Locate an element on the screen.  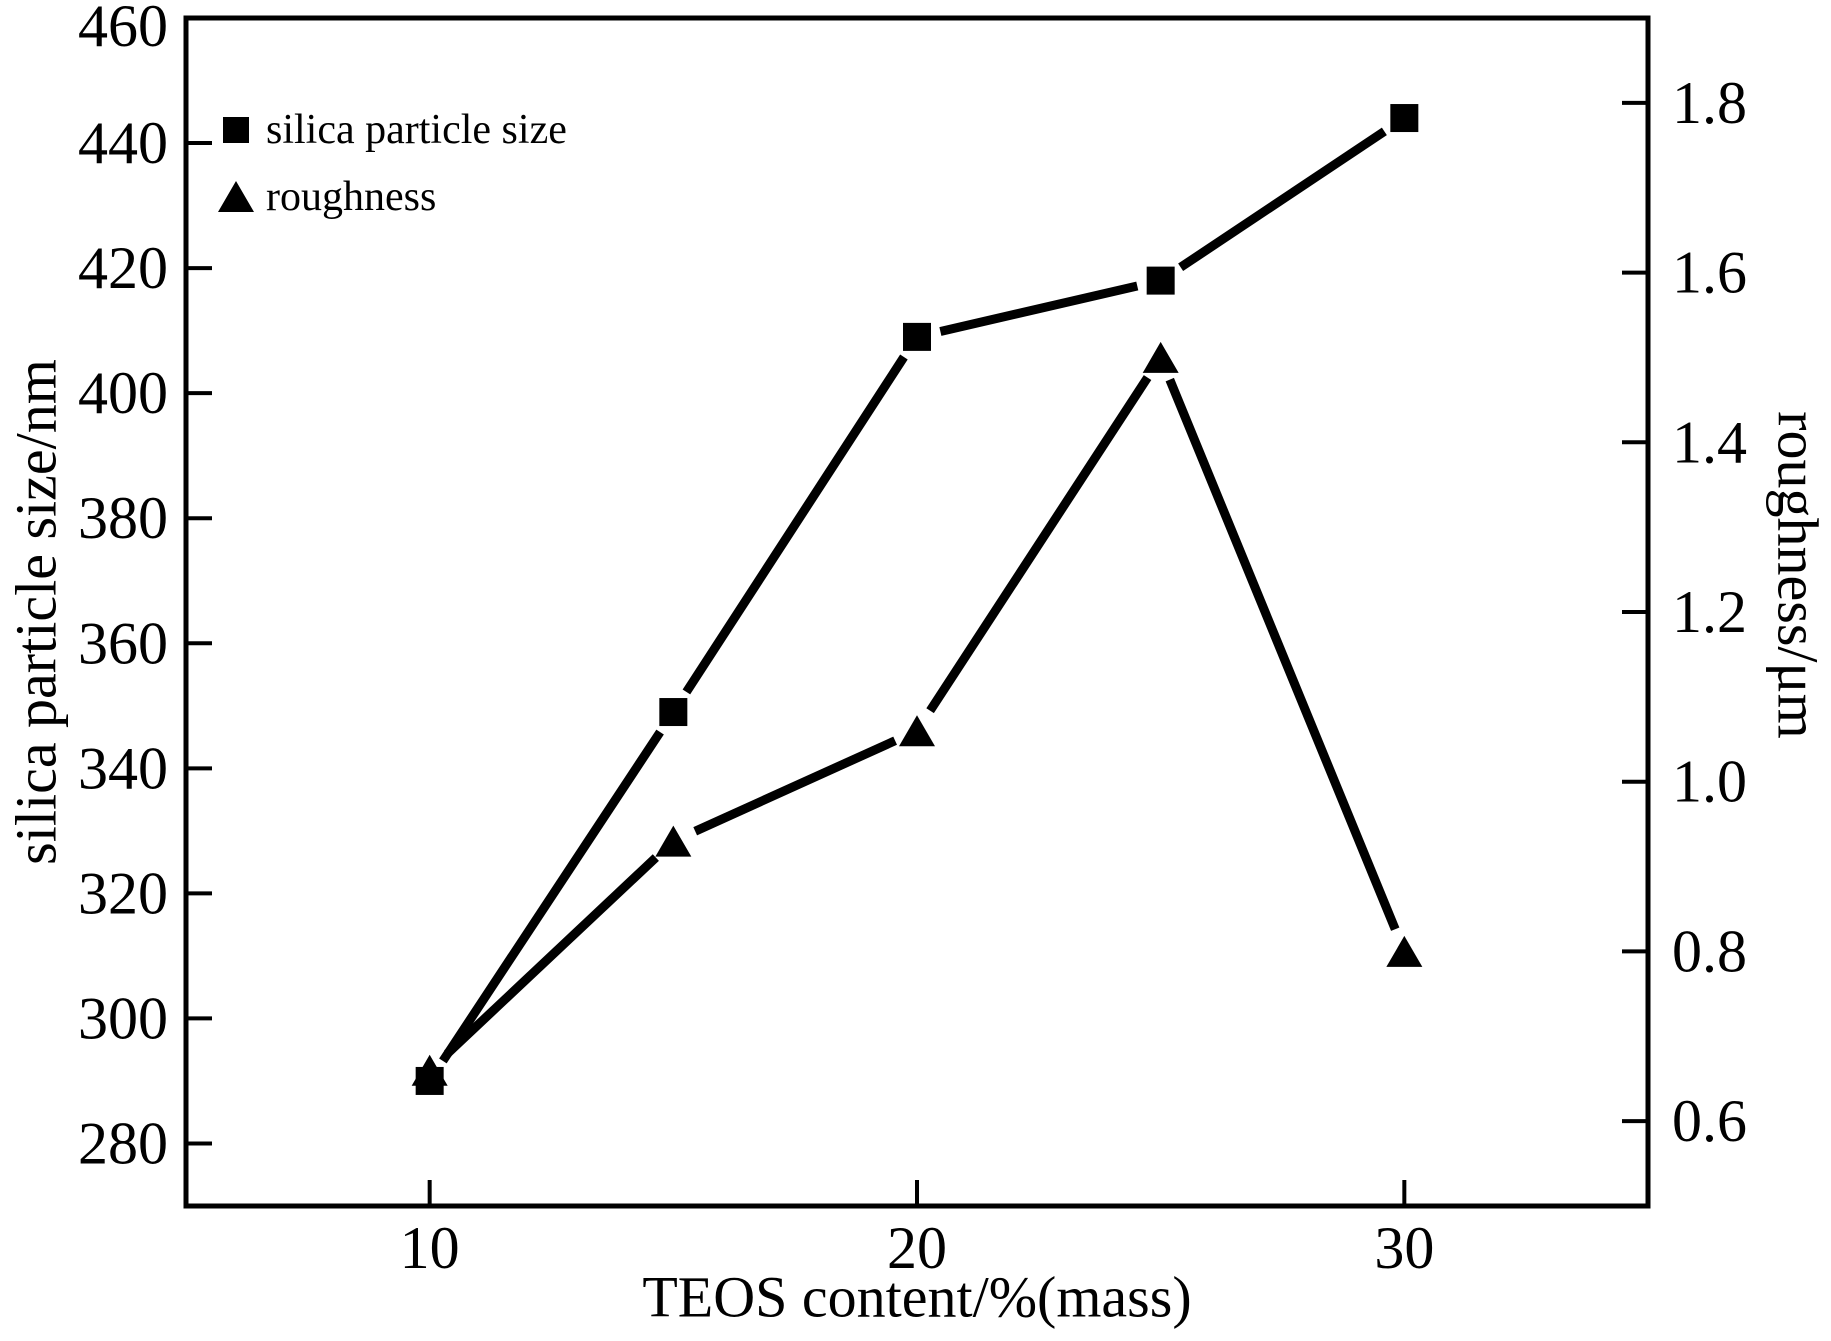
y-left-tick-label: 340 is located at coordinates (123, 768).